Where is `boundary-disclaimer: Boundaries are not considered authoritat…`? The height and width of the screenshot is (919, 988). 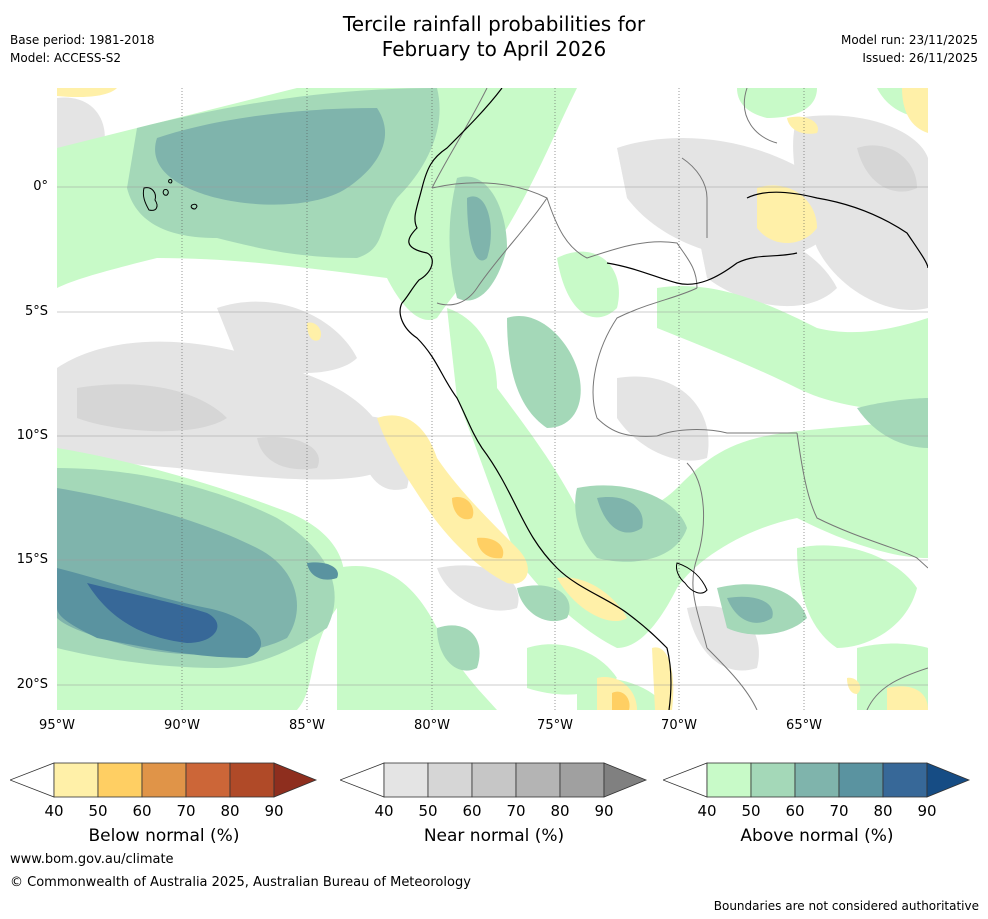
boundary-disclaimer: Boundaries are not considered authoritat… is located at coordinates (846, 906).